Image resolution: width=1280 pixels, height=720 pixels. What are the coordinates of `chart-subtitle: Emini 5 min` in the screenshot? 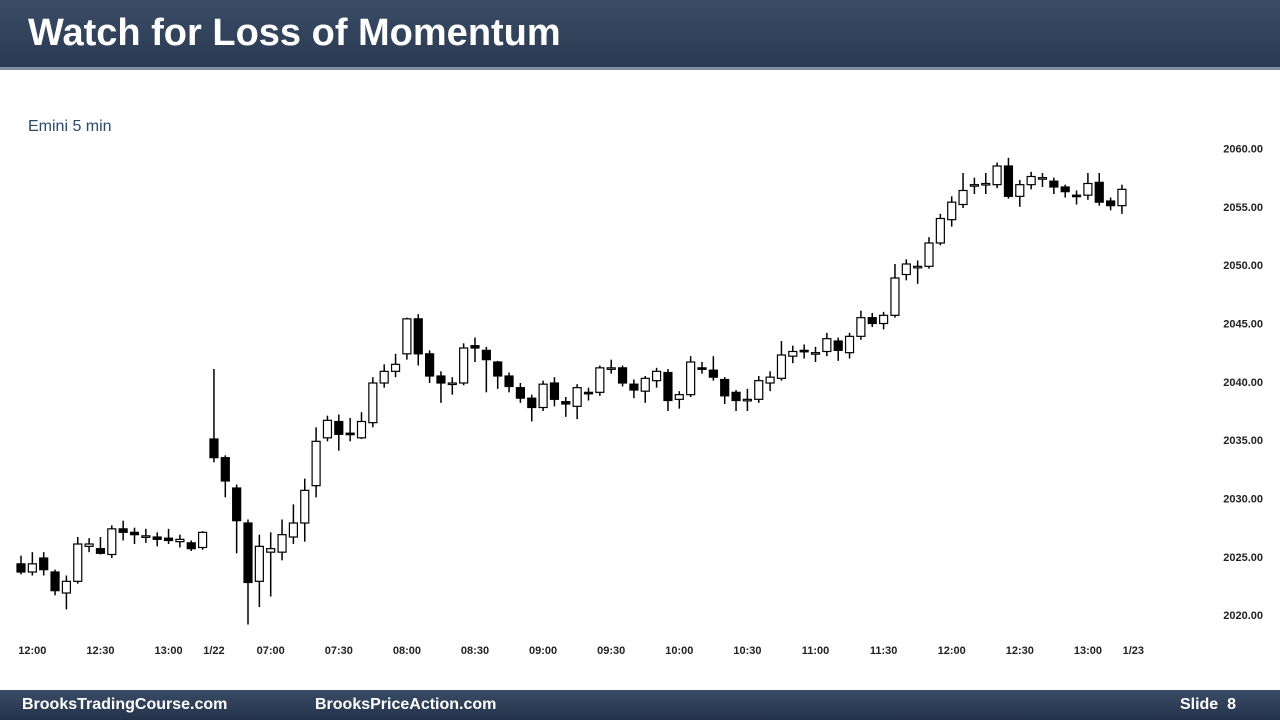 It's located at (70, 126).